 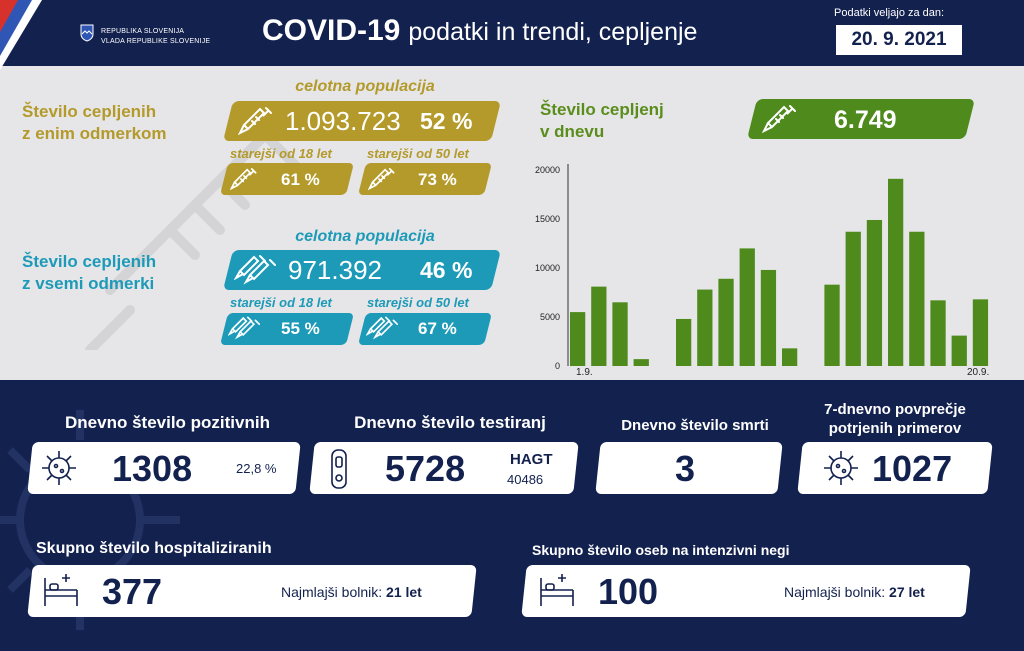 What do you see at coordinates (899, 40) in the screenshot?
I see `date-value: 20. 9. 2021` at bounding box center [899, 40].